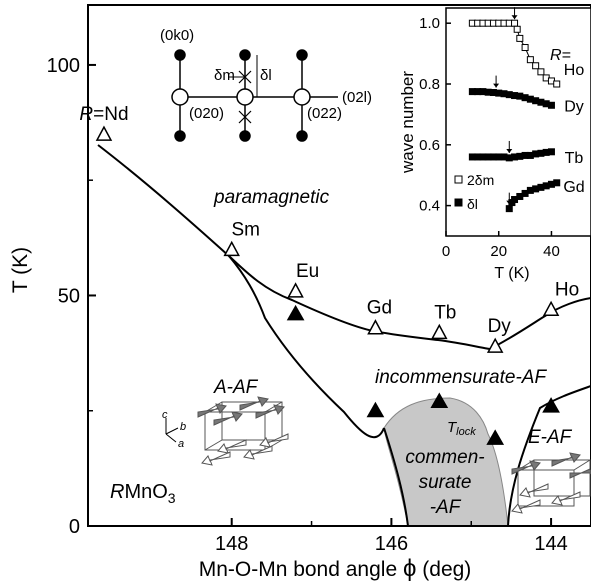  I want to click on x-axis-title-phi: ϕ, so click(409, 568).